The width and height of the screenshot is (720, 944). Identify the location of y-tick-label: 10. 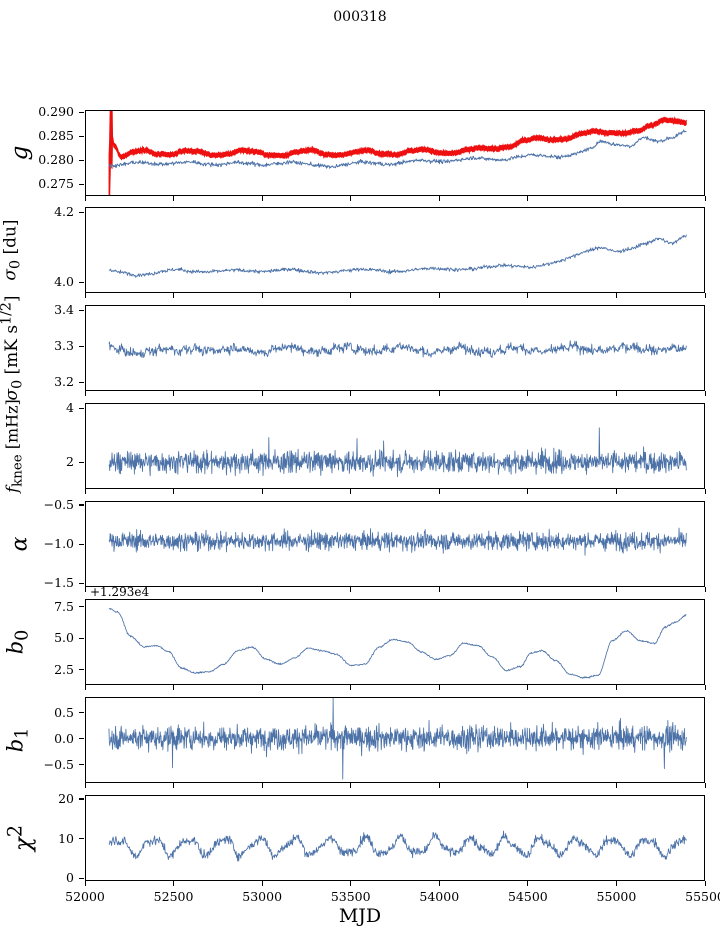
(66, 838).